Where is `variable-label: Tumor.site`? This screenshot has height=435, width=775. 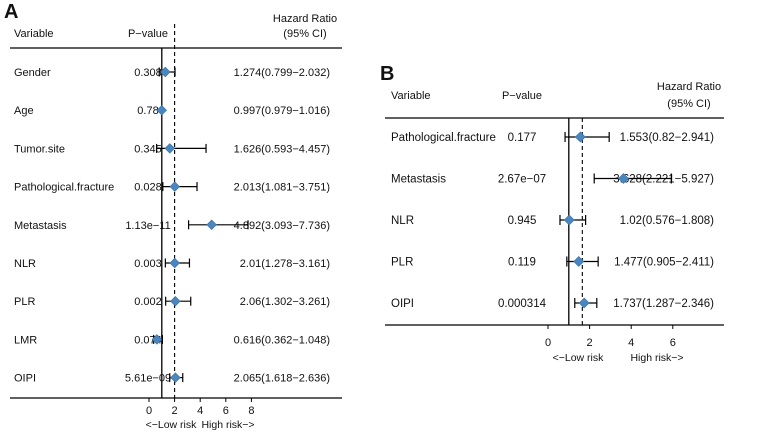
variable-label: Tumor.site is located at coordinates (39, 149).